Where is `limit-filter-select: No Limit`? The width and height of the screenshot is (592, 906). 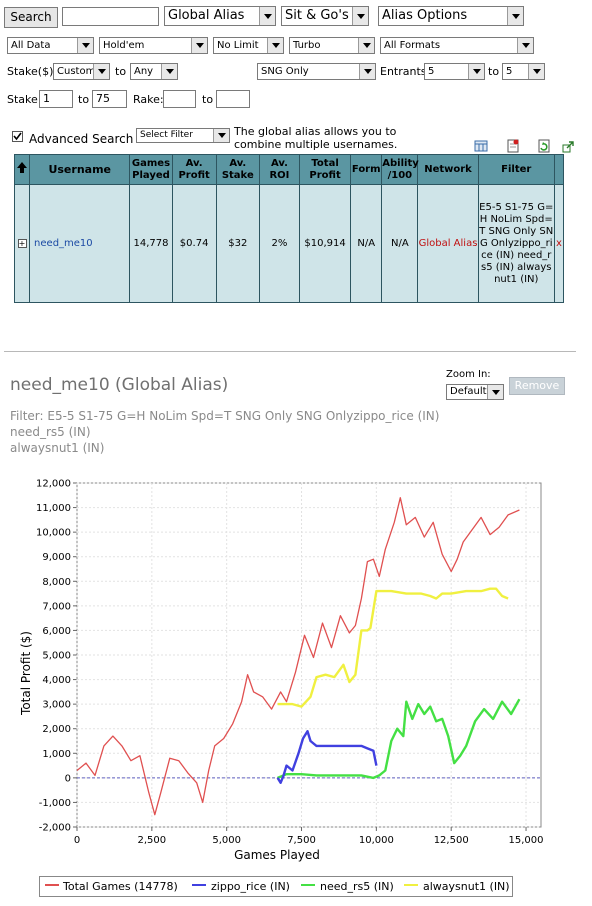
limit-filter-select: No Limit is located at coordinates (248, 45).